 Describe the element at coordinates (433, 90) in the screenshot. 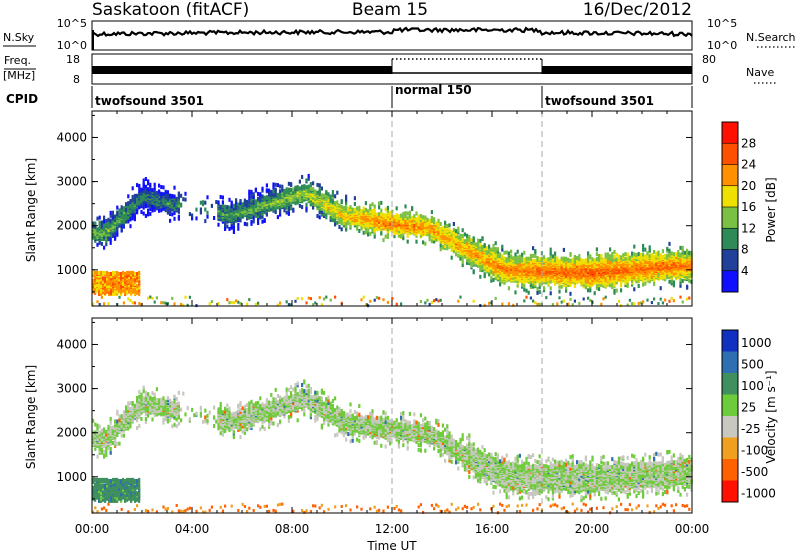

I see `cpid-segment-2: normal 150` at that location.